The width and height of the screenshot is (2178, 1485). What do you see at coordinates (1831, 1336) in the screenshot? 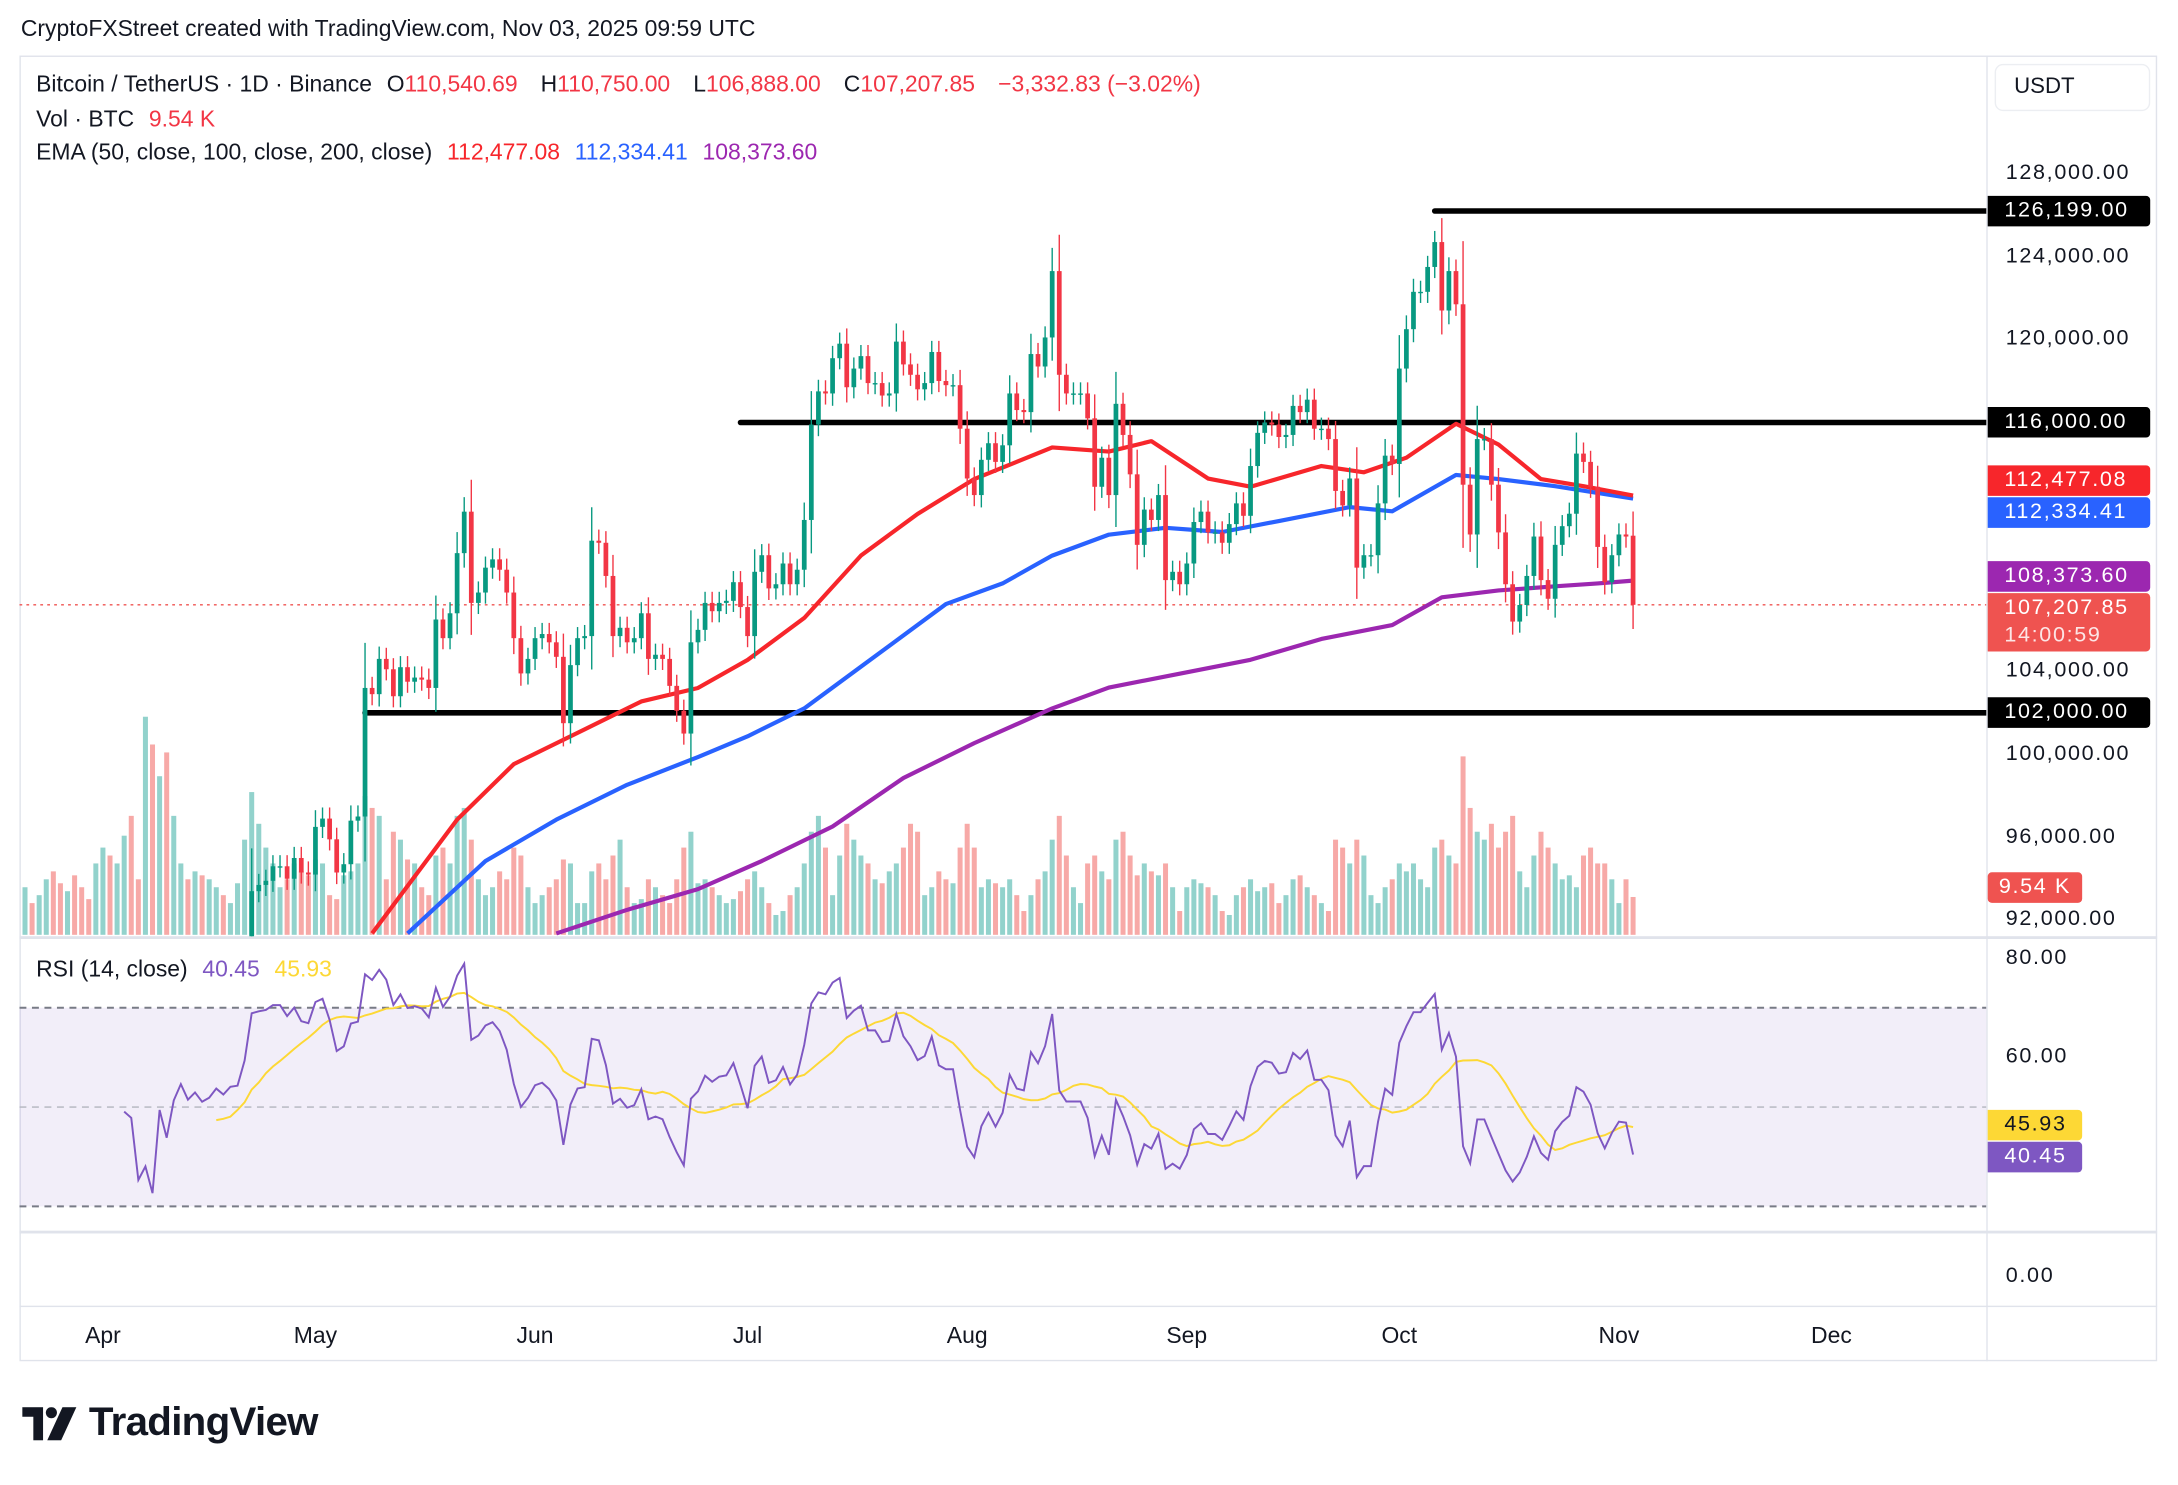
I see `time-axis-label: Dec` at bounding box center [1831, 1336].